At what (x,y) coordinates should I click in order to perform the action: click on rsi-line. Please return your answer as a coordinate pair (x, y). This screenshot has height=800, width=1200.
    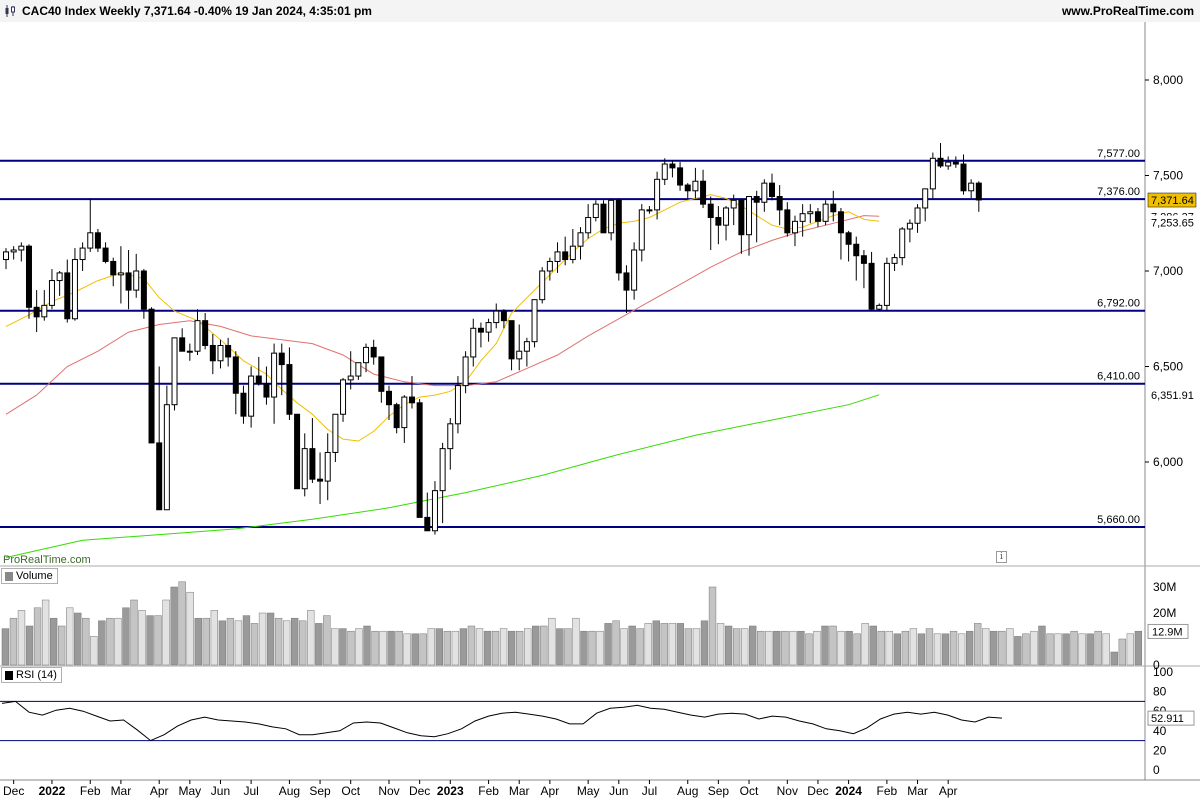
    Looking at the image, I should click on (502, 721).